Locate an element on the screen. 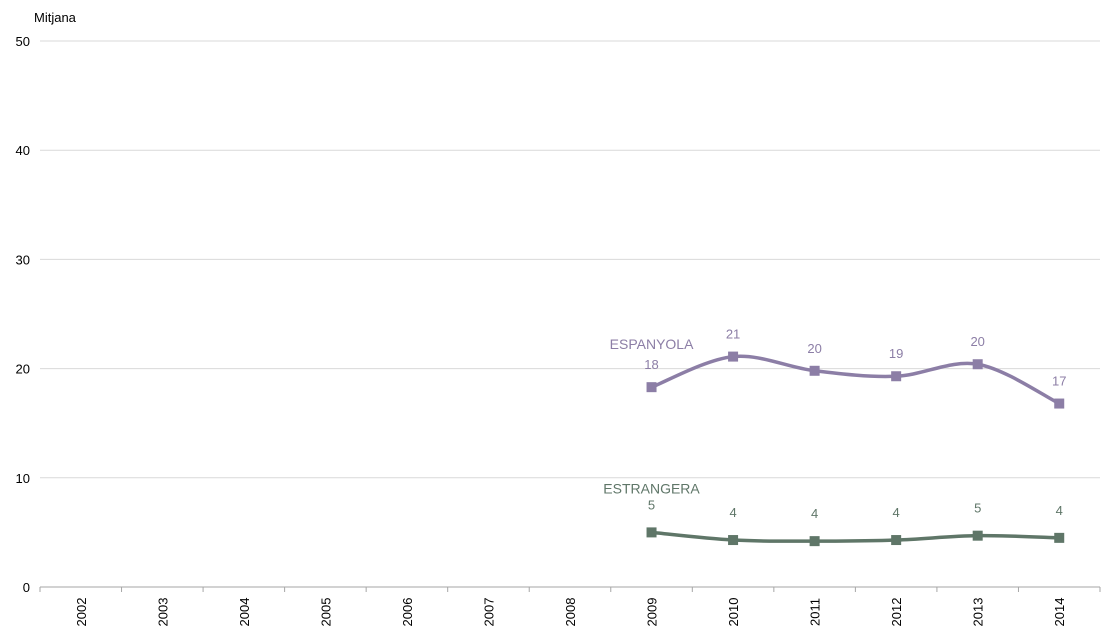  y-tick-label: 10 is located at coordinates (23, 478).